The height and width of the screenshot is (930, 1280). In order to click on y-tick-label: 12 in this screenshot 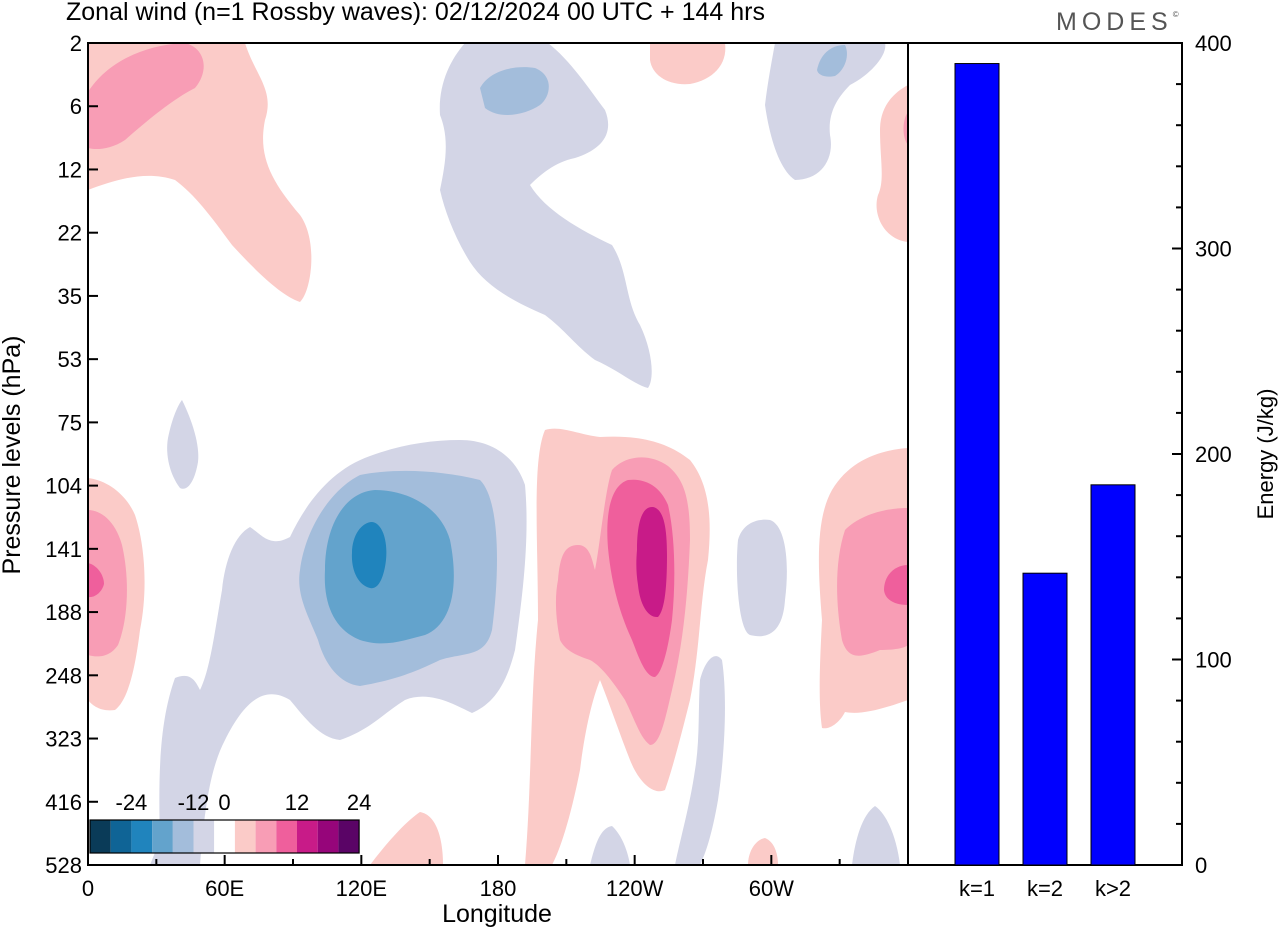, I will do `click(70, 169)`.